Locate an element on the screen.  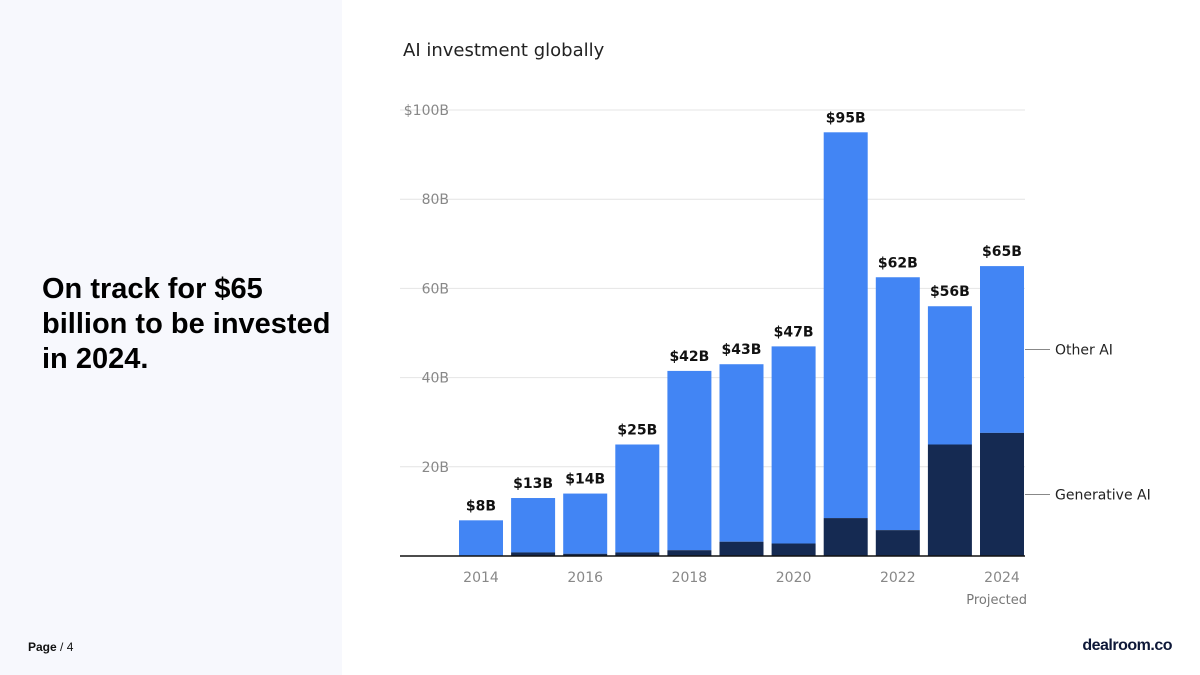
page-number: / 4 is located at coordinates (67, 647).